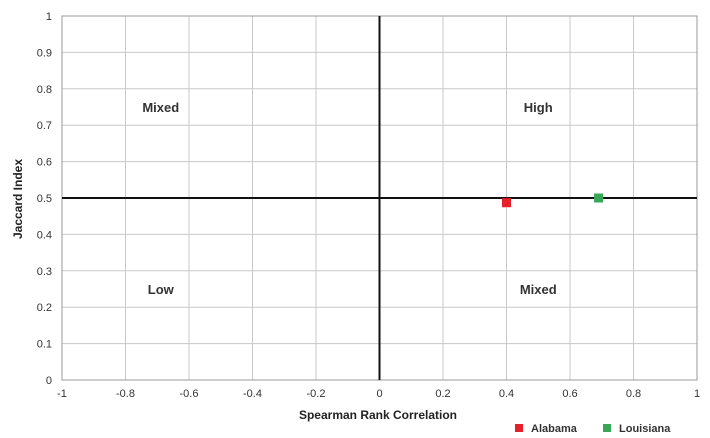  I want to click on data-points, so click(553, 200).